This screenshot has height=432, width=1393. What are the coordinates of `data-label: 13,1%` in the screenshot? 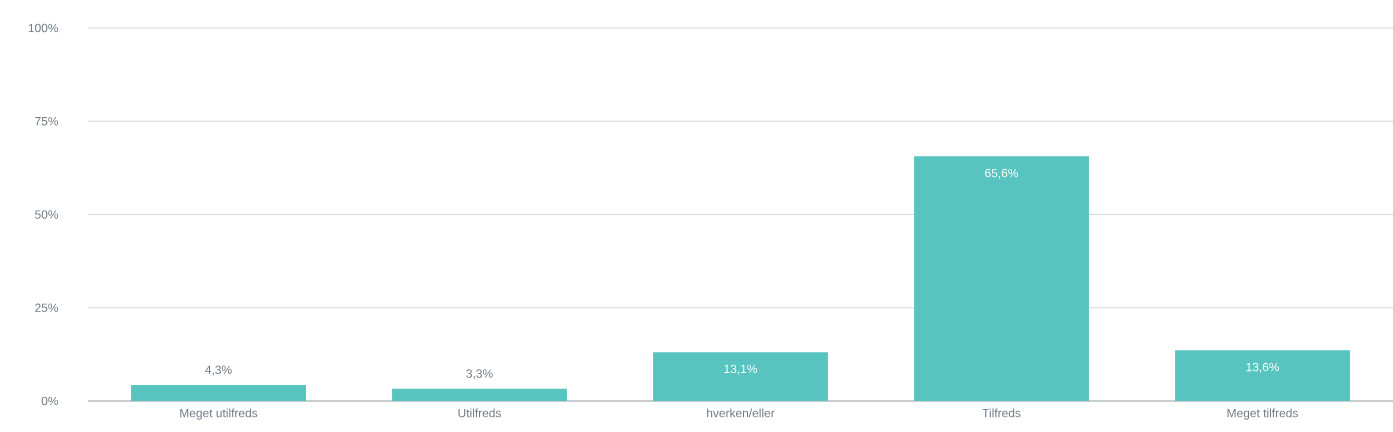 It's located at (741, 369).